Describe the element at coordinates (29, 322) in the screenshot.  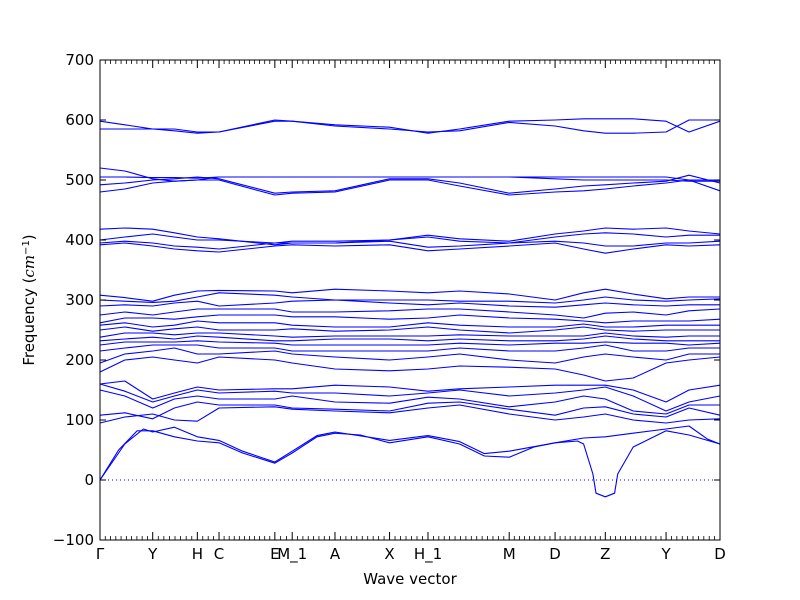
I see `y-axis-label-prefix: Frequency (` at that location.